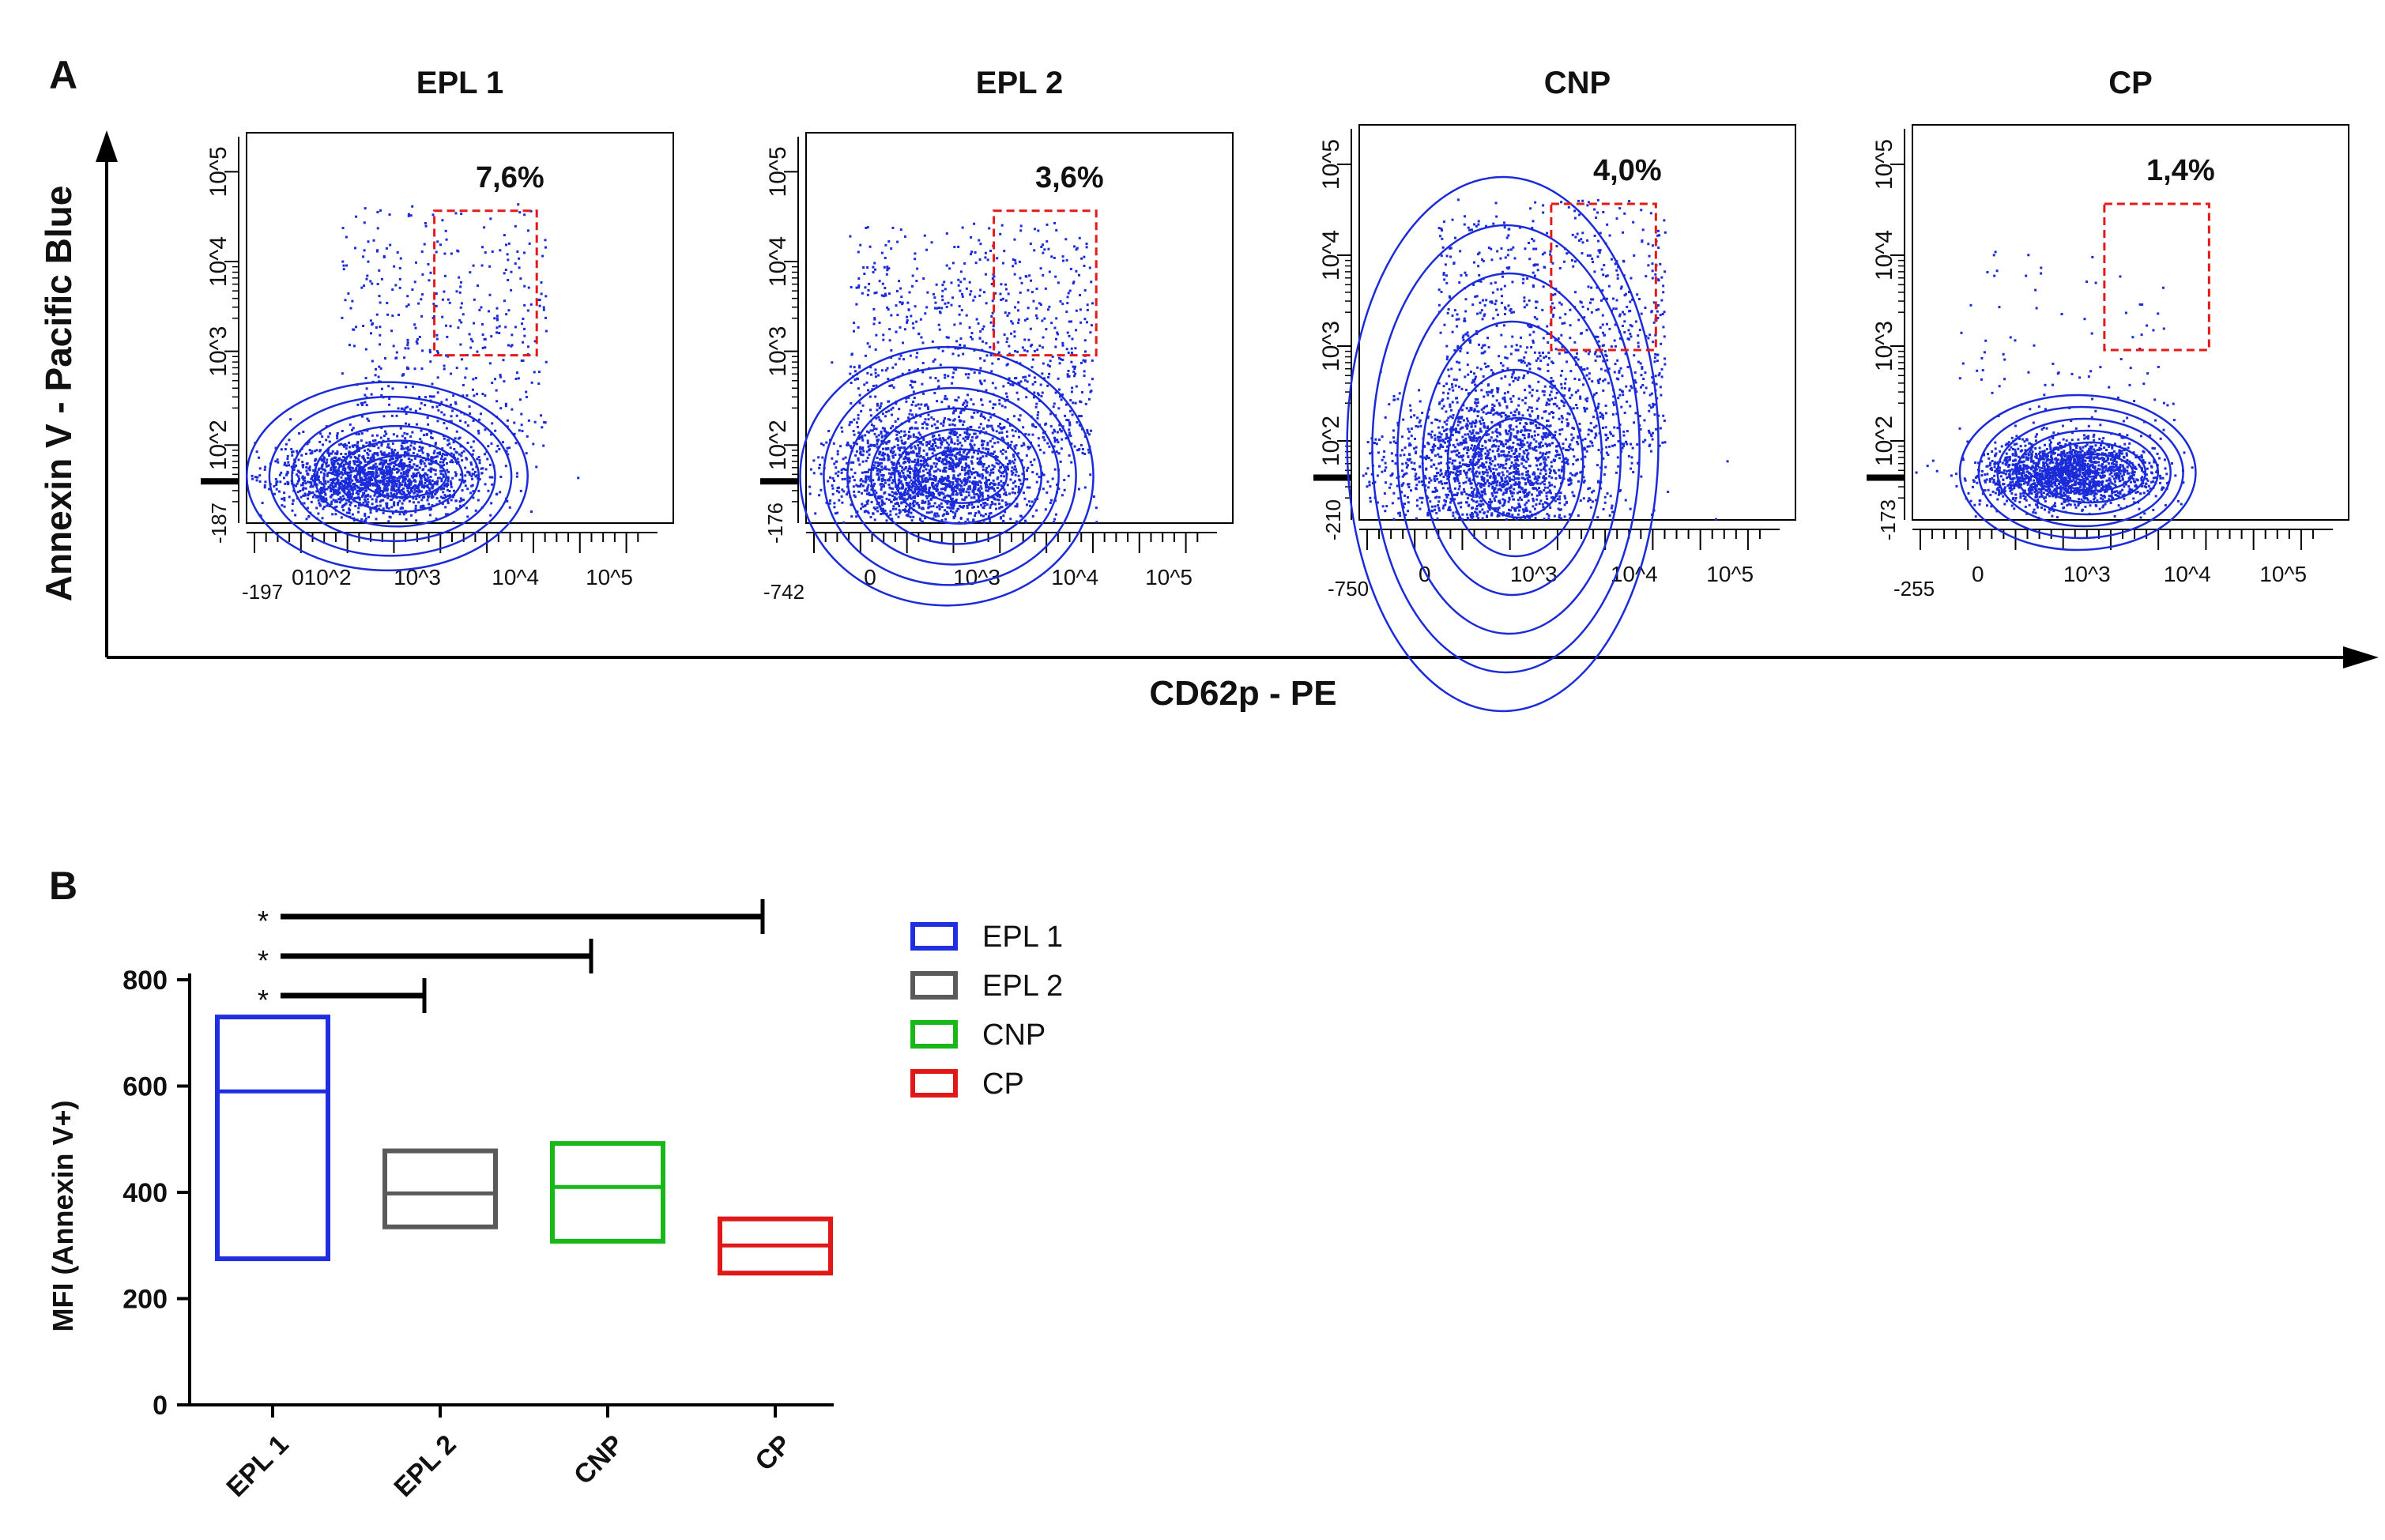 Image resolution: width=2385 pixels, height=1540 pixels. Describe the element at coordinates (779, 481) in the screenshot. I see `y-zero-tick` at that location.